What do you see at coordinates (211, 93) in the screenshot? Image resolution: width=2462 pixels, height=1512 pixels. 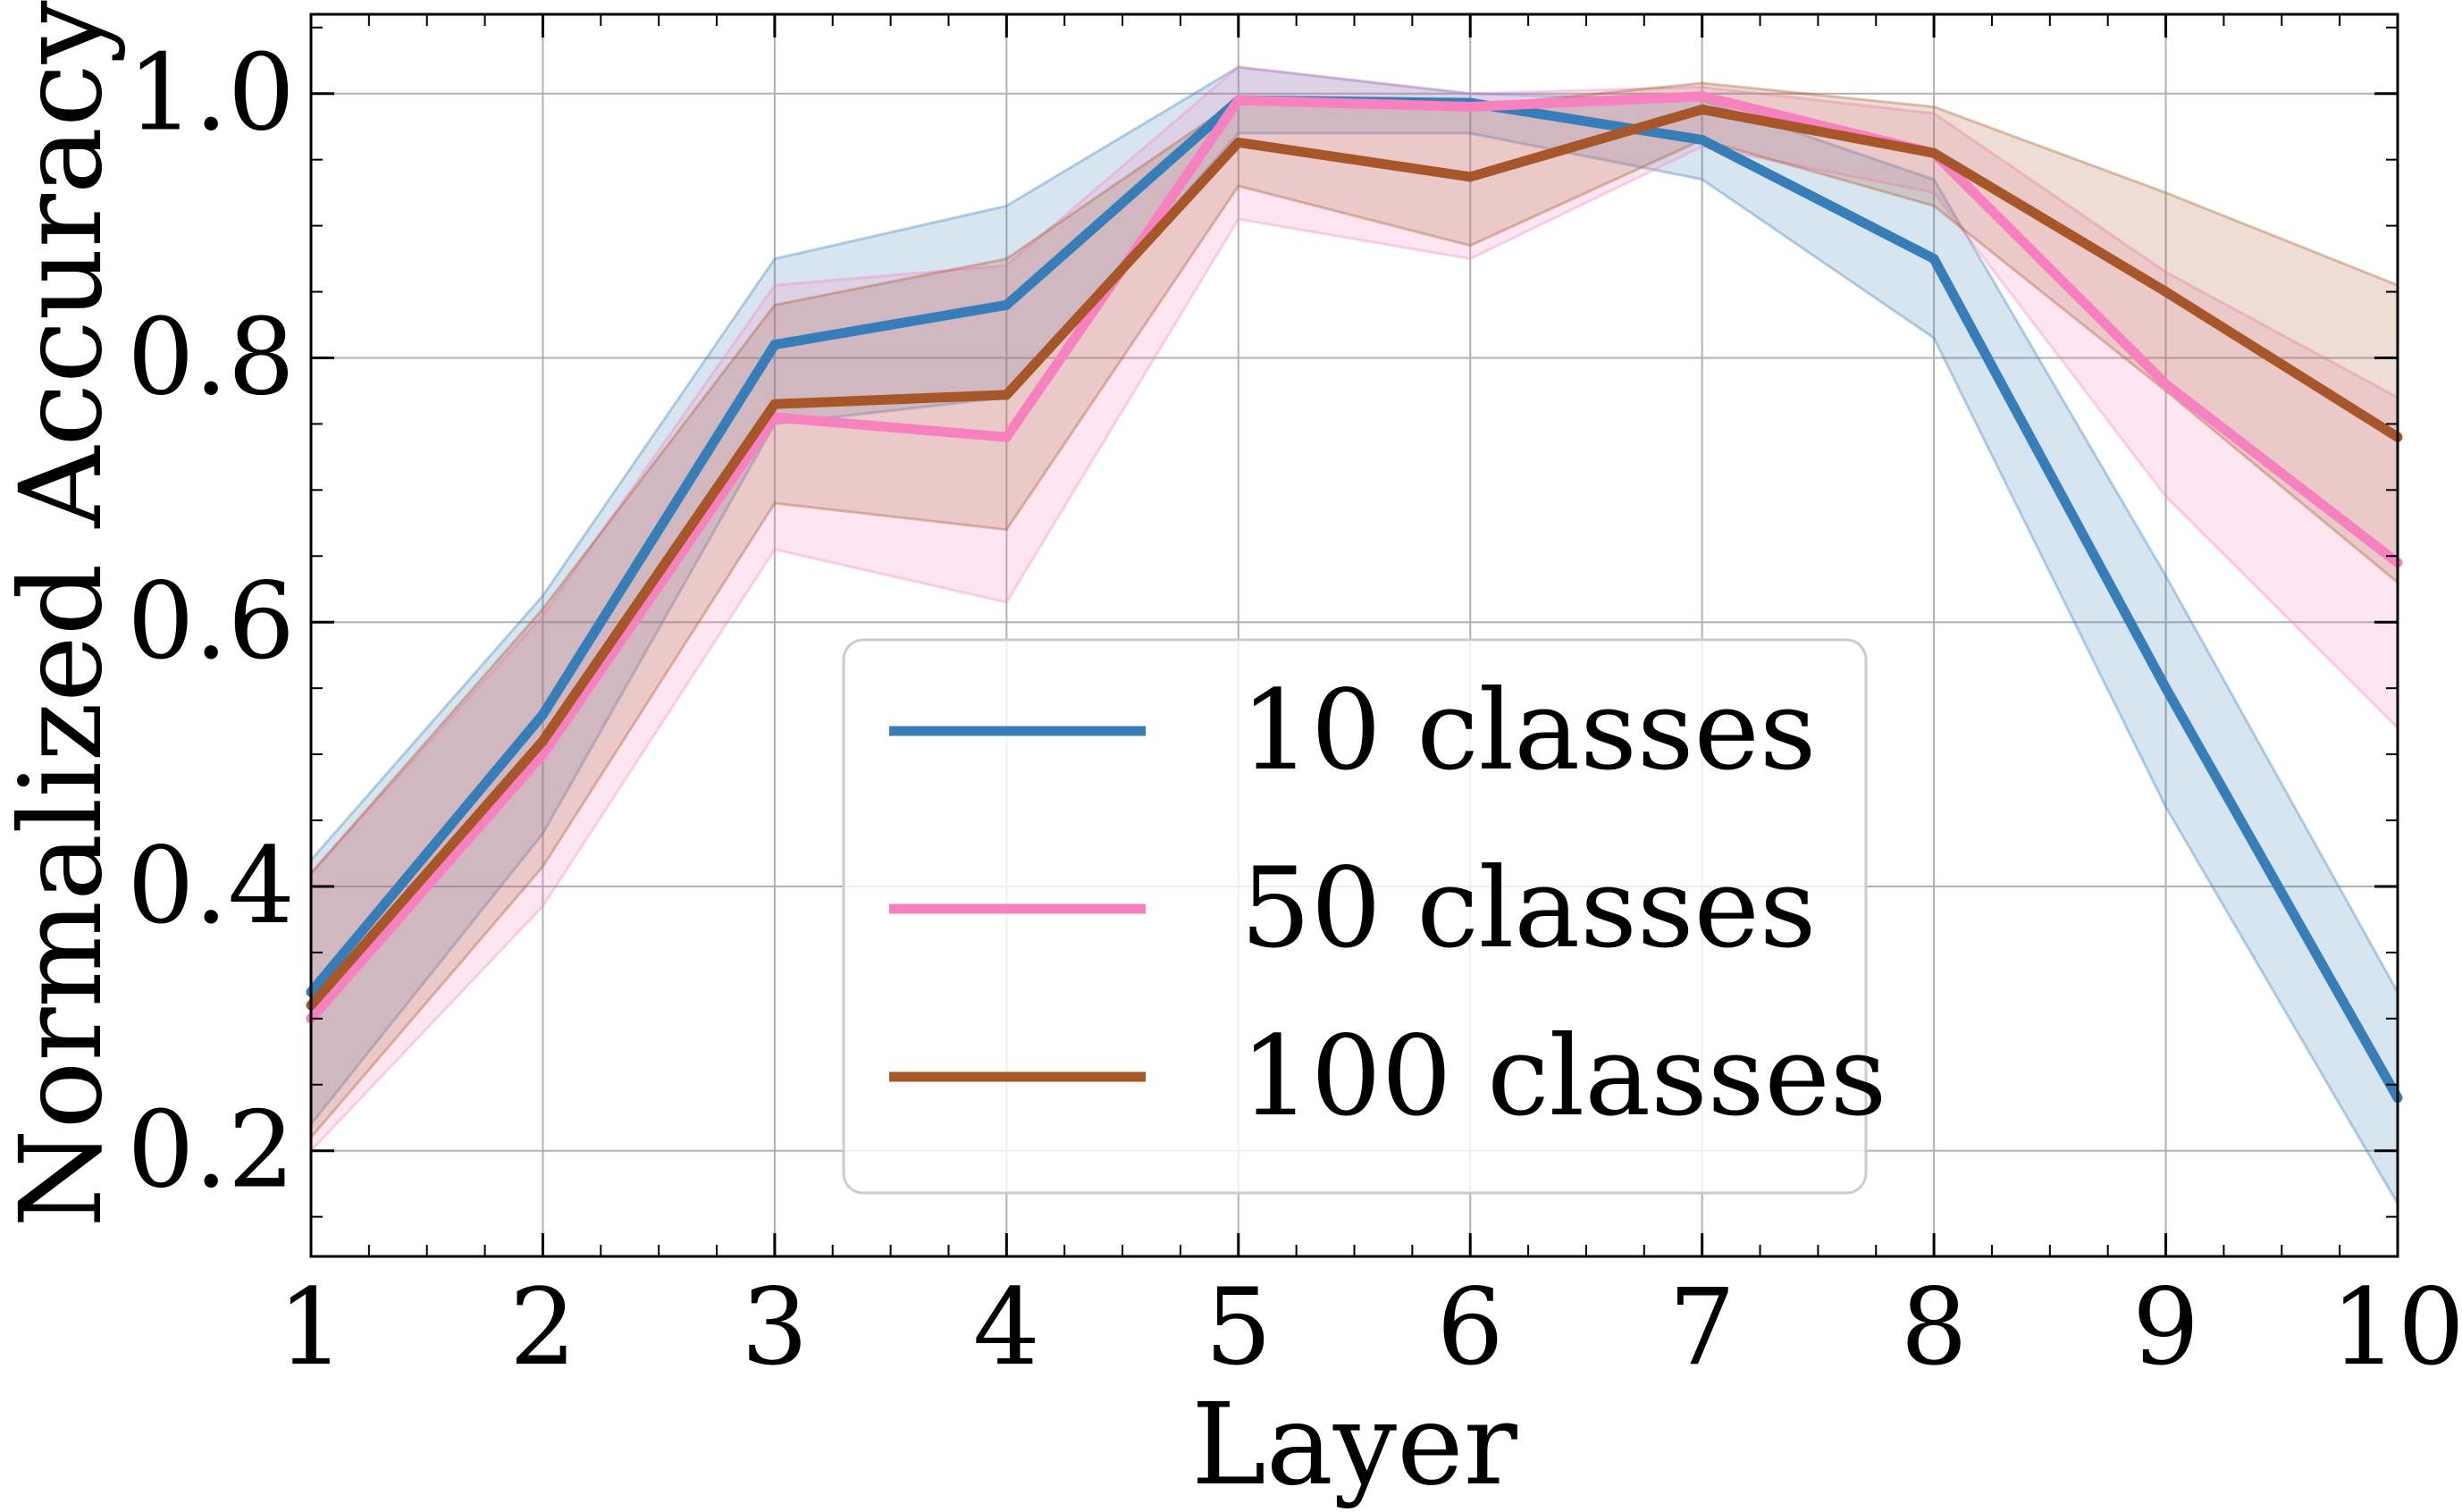 I see `y-tick-label: 1.0` at bounding box center [211, 93].